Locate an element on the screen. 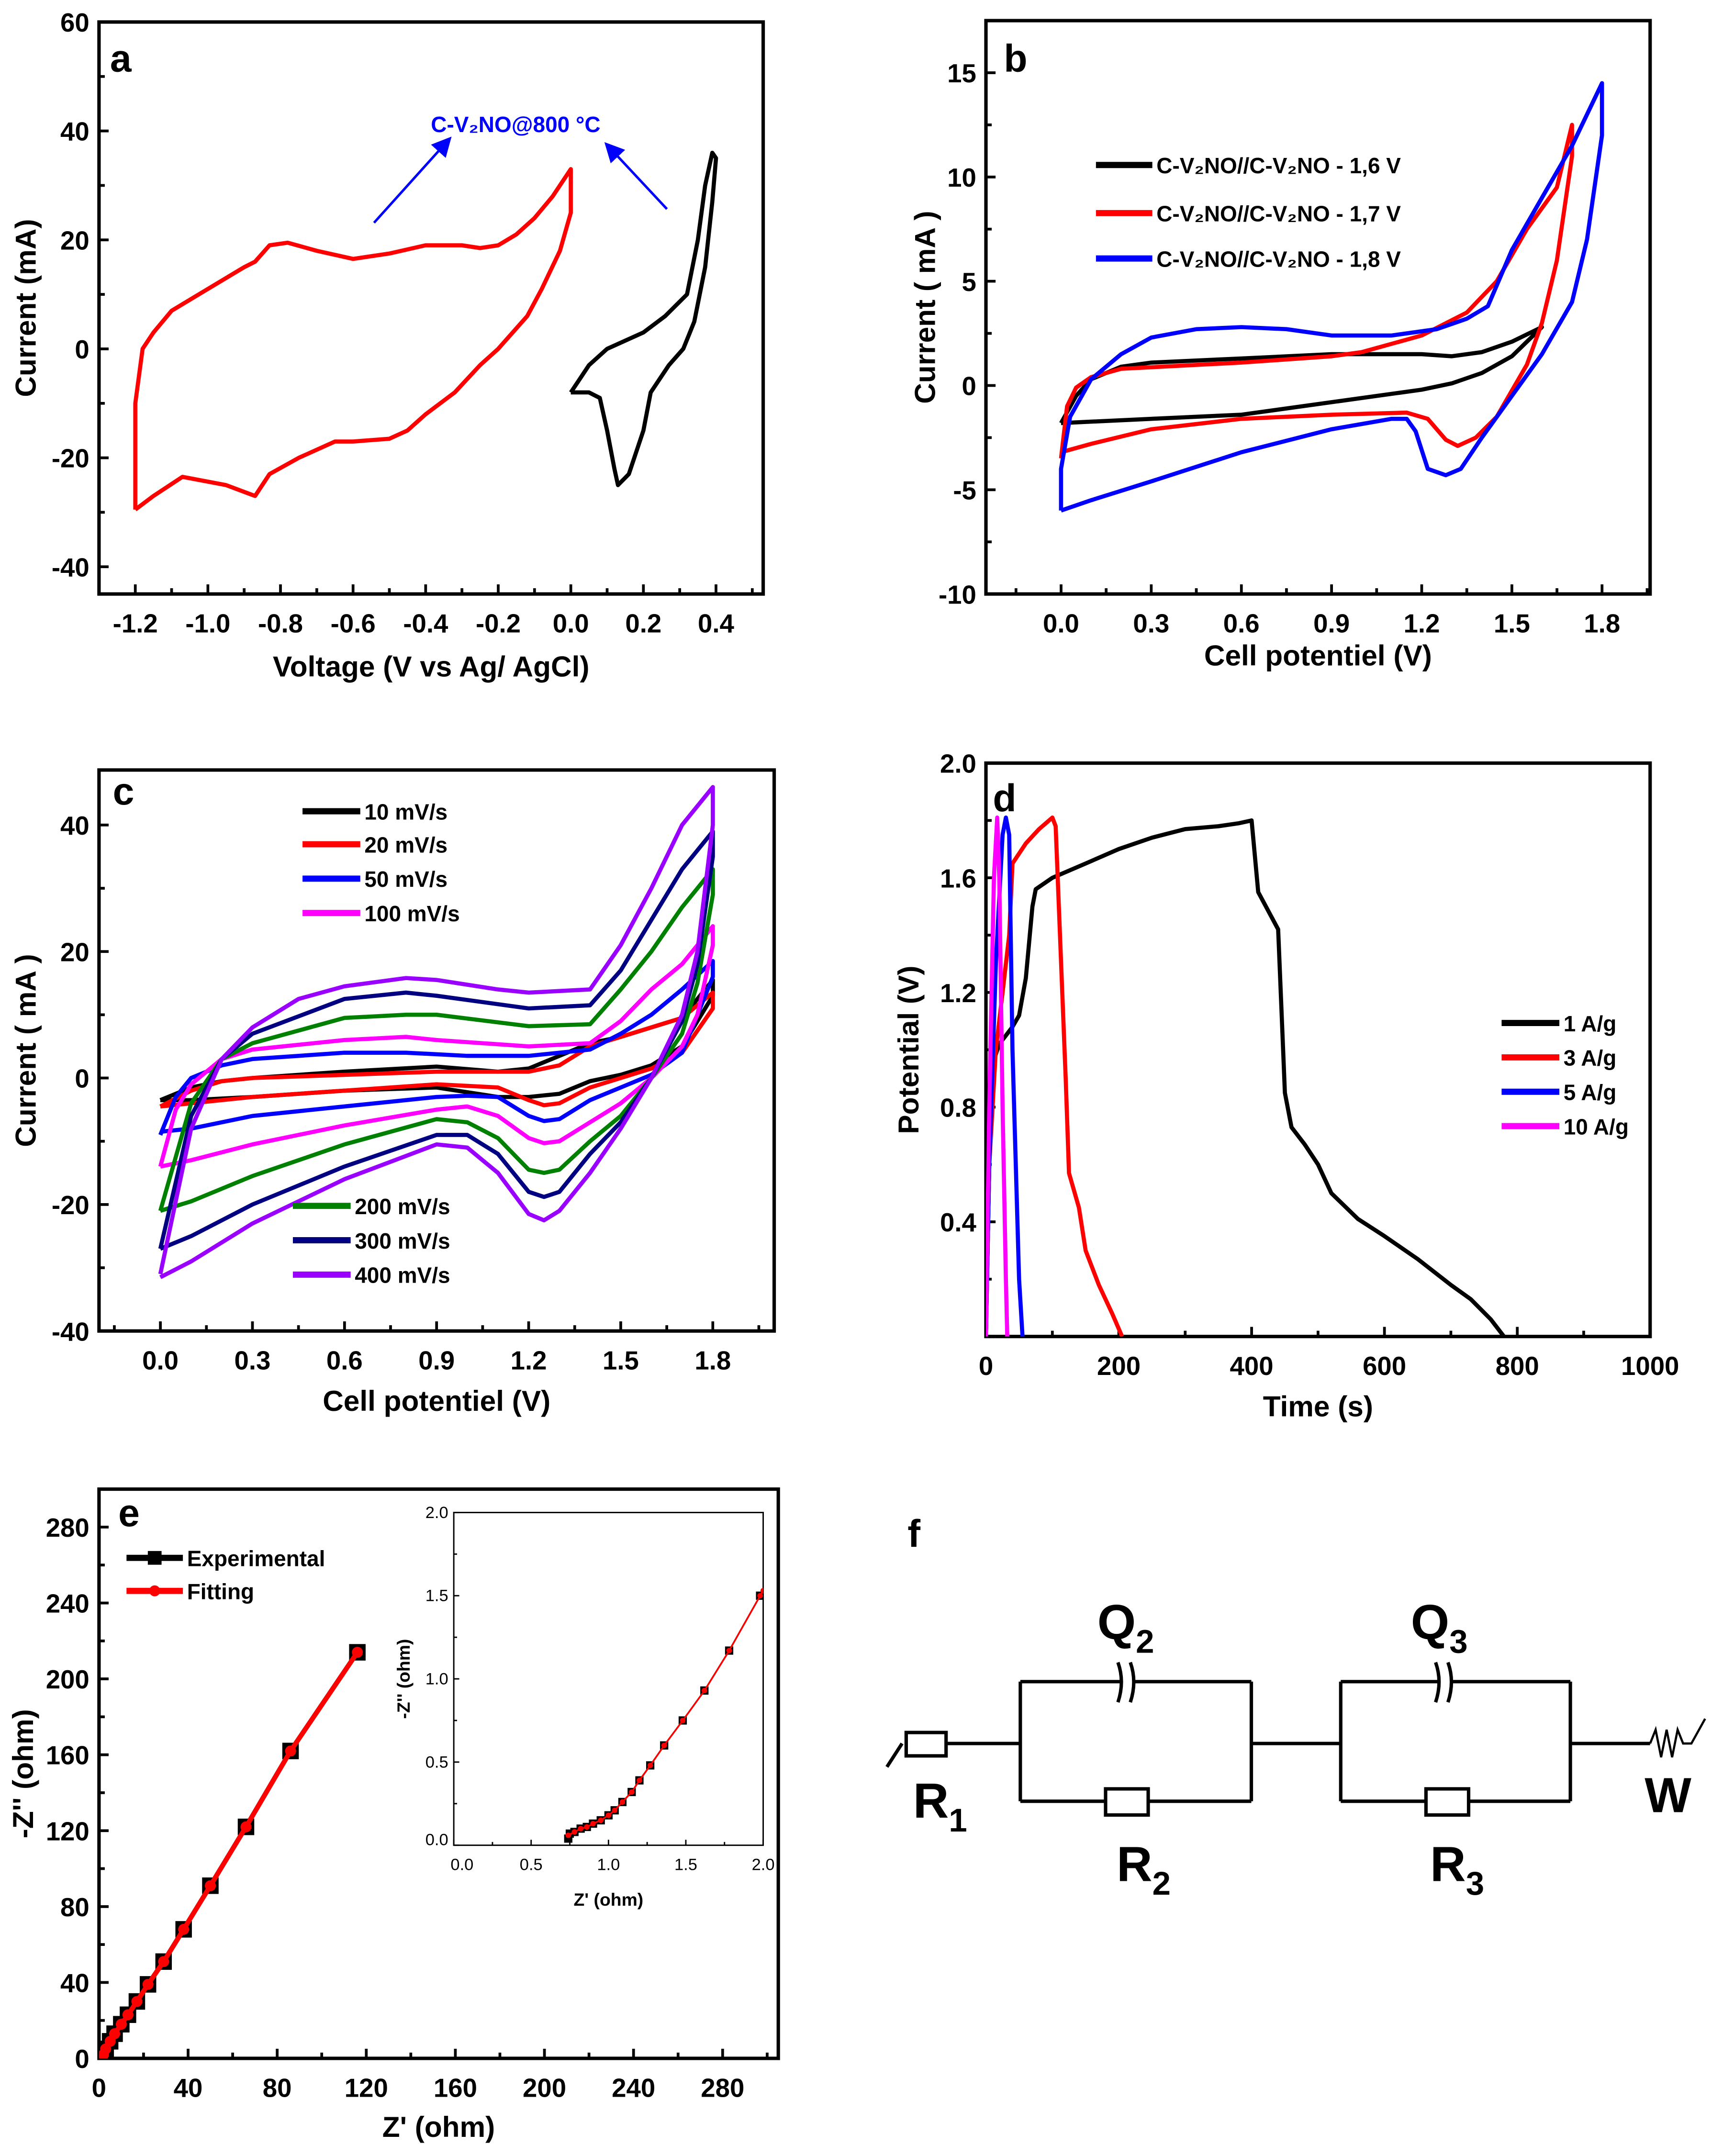 The image size is (1712, 2156). panel-b-y-tick-label: 0 is located at coordinates (969, 386).